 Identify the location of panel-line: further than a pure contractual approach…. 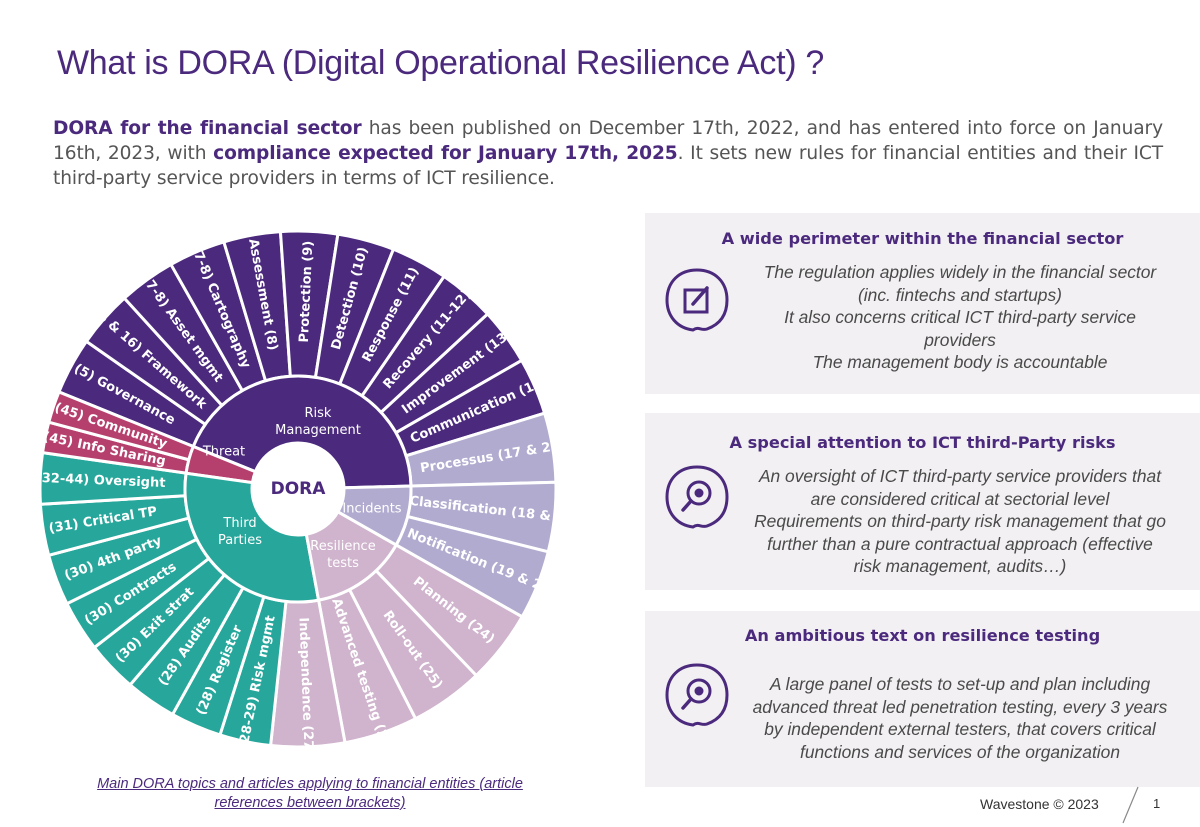
(960, 543).